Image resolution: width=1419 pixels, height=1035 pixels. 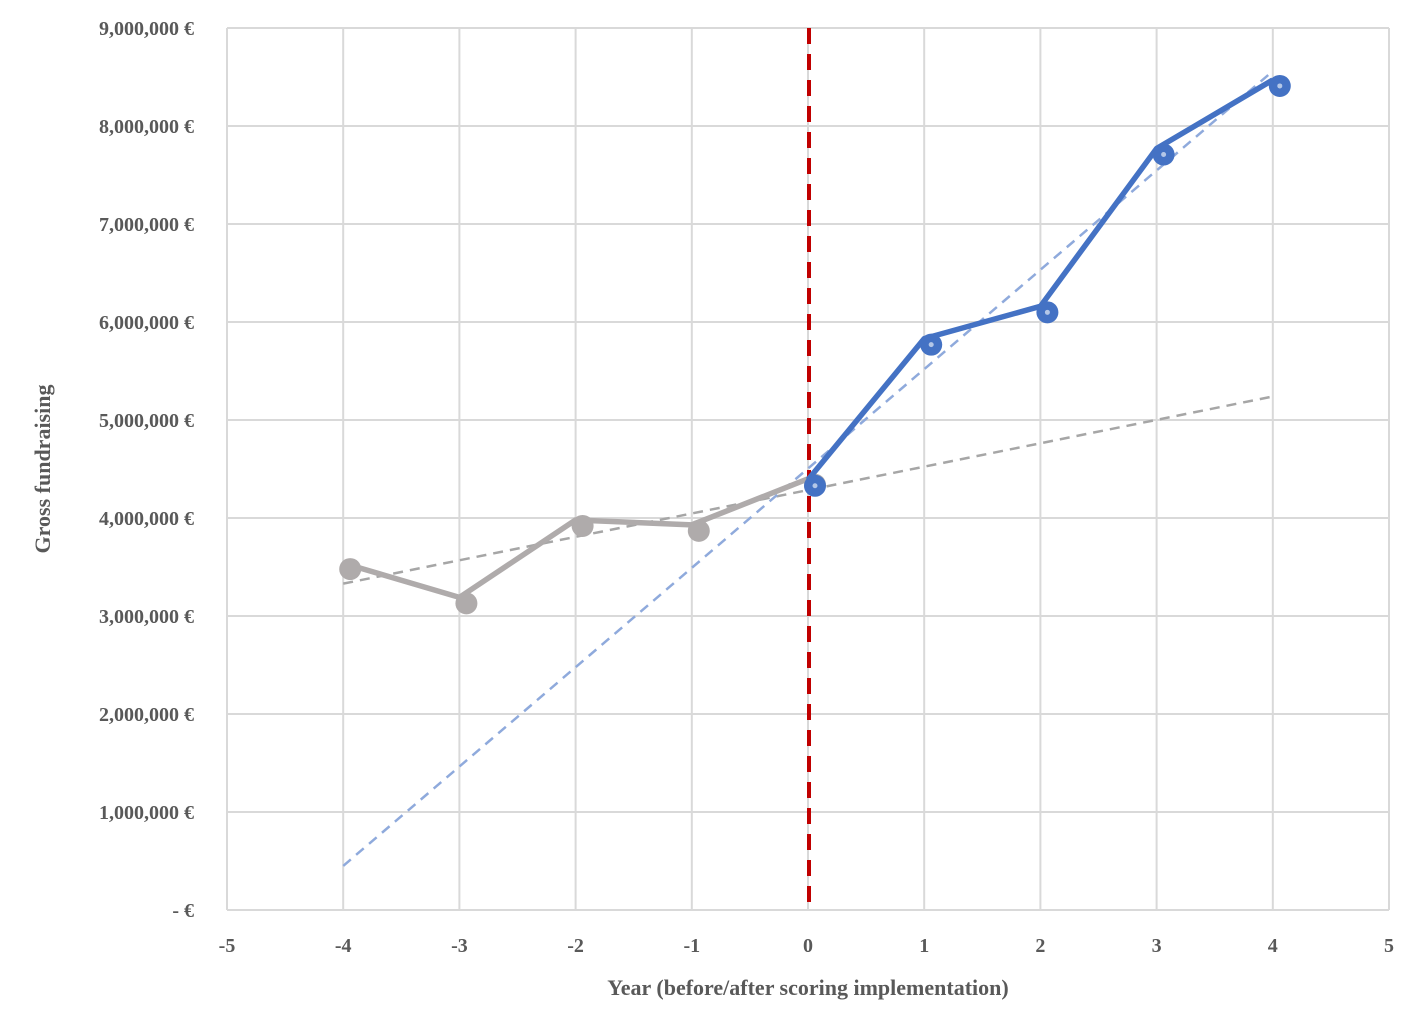 What do you see at coordinates (183, 911) in the screenshot?
I see `y-tick-label: - €` at bounding box center [183, 911].